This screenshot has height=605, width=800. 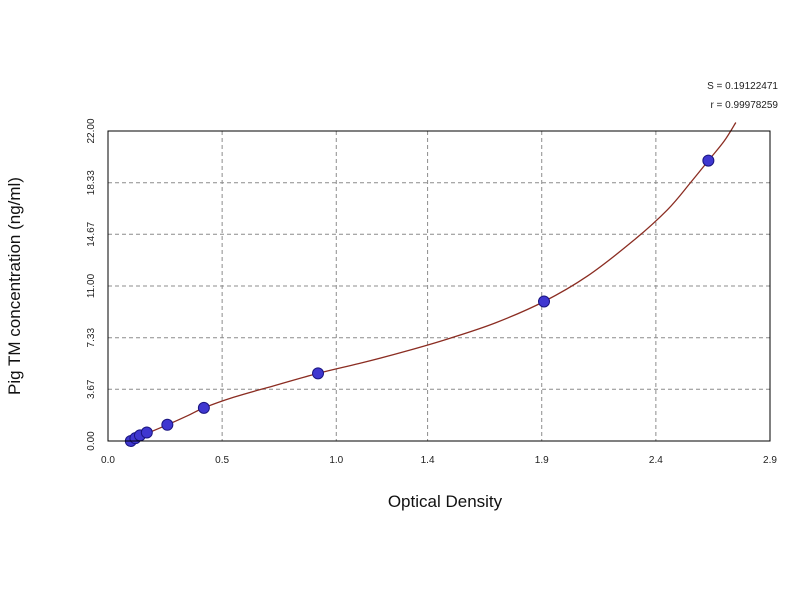 I want to click on y-tick-label: 7.33, so click(x=91, y=338).